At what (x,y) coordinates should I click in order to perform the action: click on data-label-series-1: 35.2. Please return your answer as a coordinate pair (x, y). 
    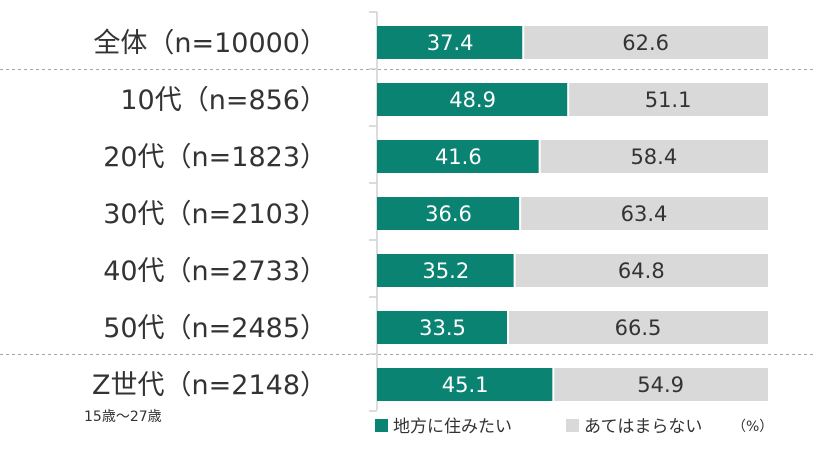
    Looking at the image, I should click on (445, 271).